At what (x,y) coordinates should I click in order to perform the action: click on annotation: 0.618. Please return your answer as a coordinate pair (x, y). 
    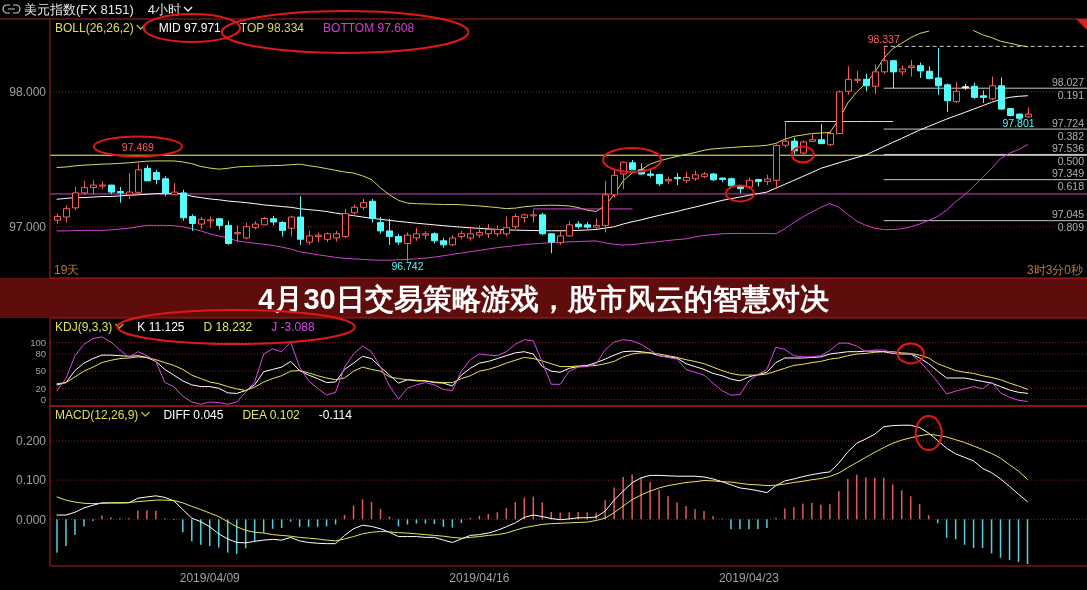
    Looking at the image, I should click on (1071, 186).